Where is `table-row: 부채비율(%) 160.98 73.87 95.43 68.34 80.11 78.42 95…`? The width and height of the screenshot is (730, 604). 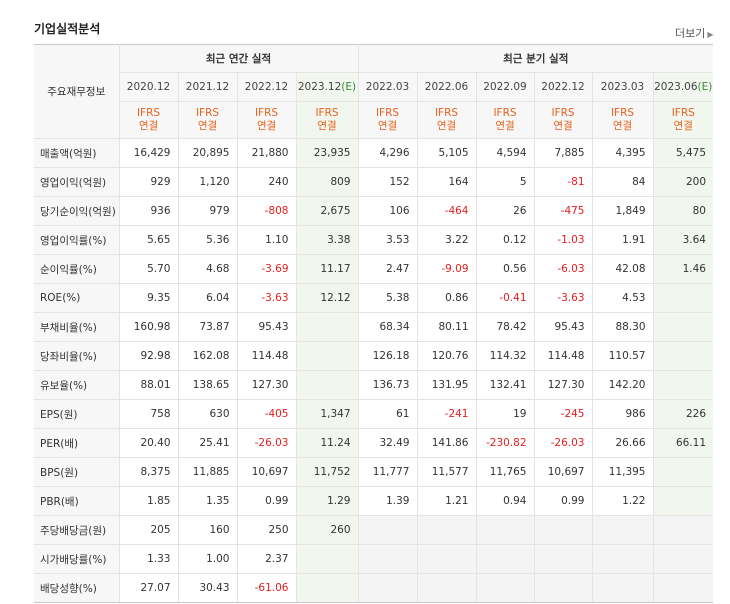 table-row: 부채비율(%) 160.98 73.87 95.43 68.34 80.11 78.42 95… is located at coordinates (373, 327).